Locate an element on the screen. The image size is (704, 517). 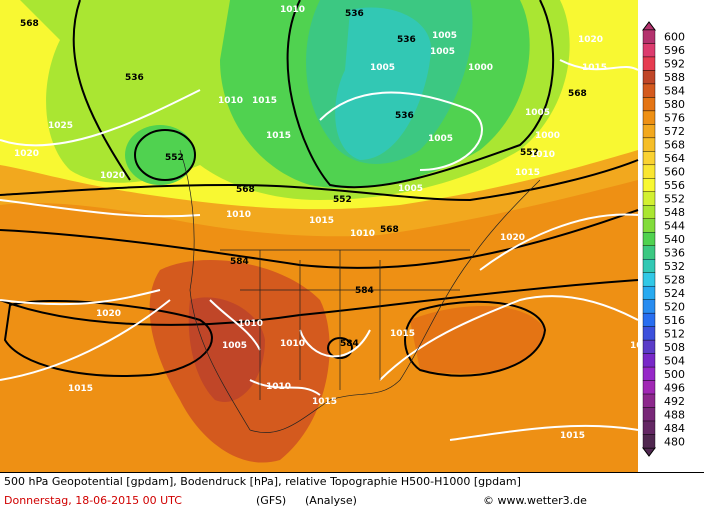
footer-credit: © www.wetter3.de is located at coordinates (535, 500).